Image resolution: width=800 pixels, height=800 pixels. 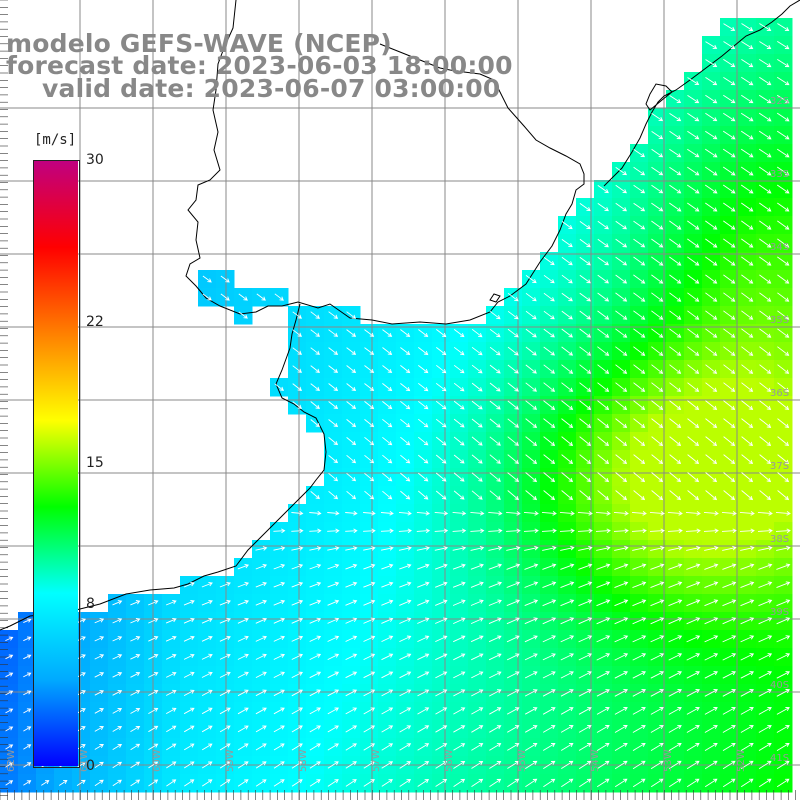 I want to click on latitude-label: 37S, so click(x=779, y=466).